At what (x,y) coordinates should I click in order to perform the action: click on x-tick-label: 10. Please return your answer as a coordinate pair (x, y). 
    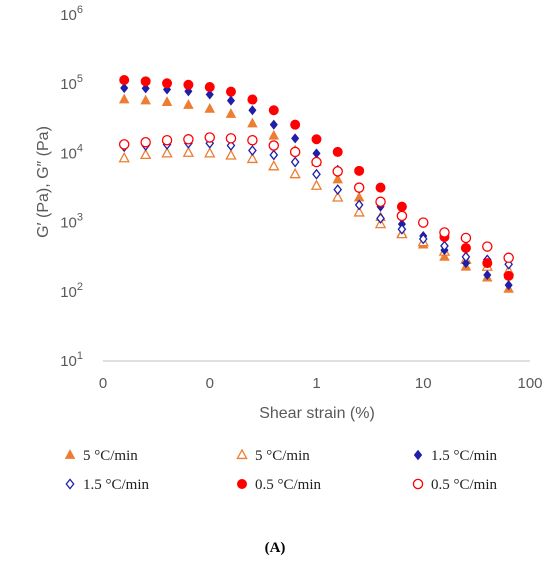
    Looking at the image, I should click on (423, 383).